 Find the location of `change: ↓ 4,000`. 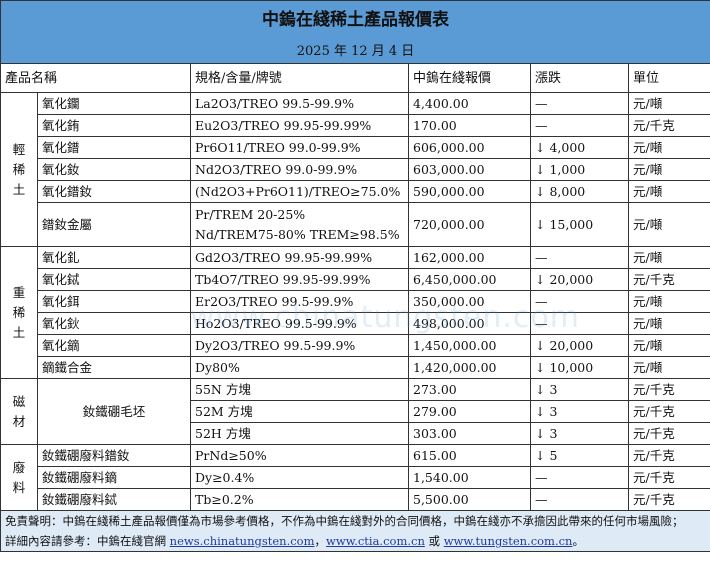

change: ↓ 4,000 is located at coordinates (579, 147).